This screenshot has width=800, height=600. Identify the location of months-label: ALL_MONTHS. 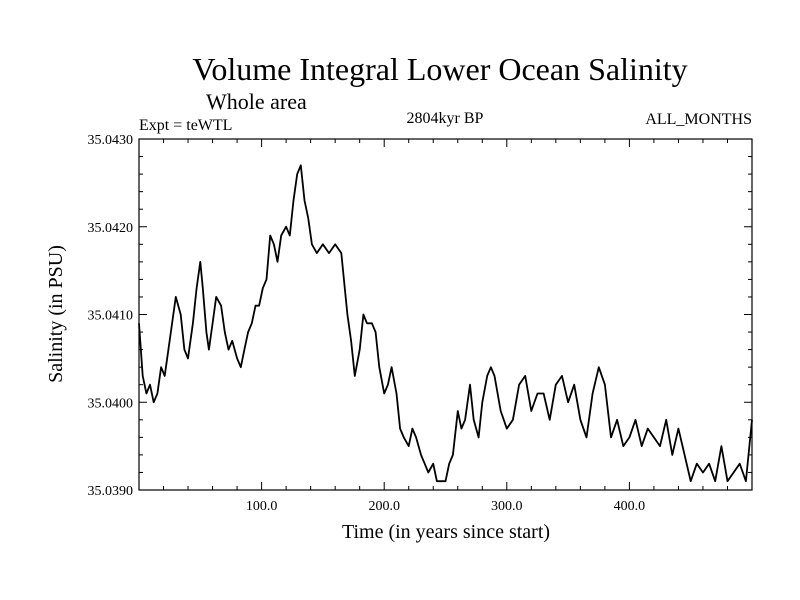
(698, 119).